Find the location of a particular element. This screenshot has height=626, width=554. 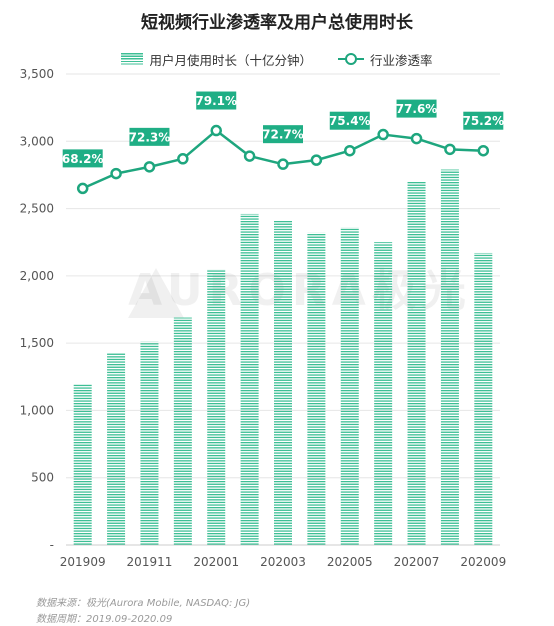

data-label: 72.7% is located at coordinates (283, 135).